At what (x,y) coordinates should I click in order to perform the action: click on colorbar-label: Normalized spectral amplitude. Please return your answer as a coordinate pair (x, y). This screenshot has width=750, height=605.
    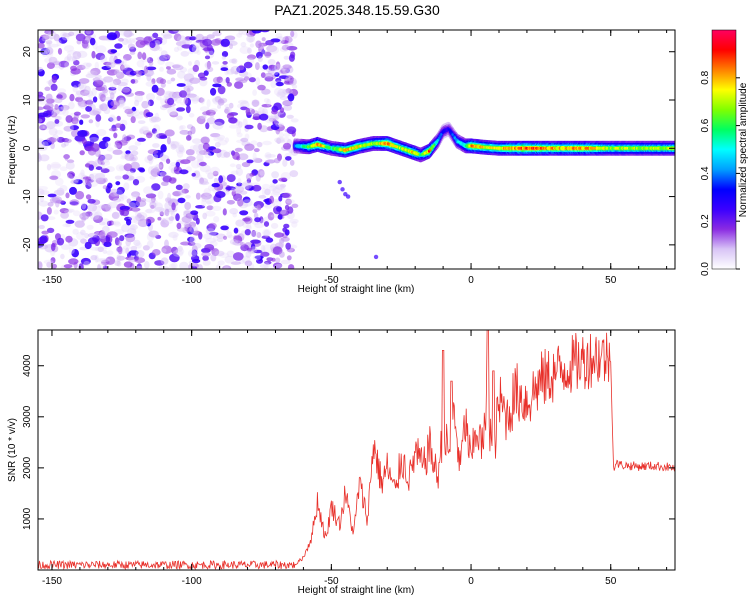
    Looking at the image, I should click on (743, 149).